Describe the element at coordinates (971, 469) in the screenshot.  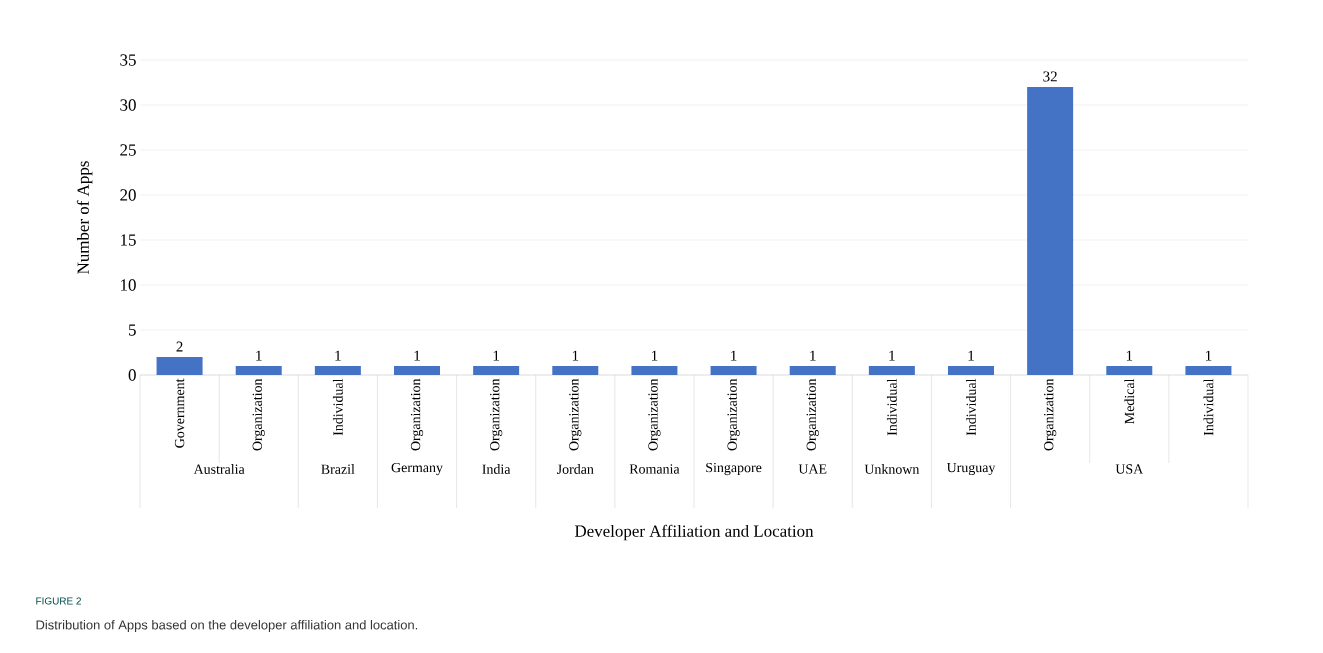
I see `text: Uruguay` at that location.